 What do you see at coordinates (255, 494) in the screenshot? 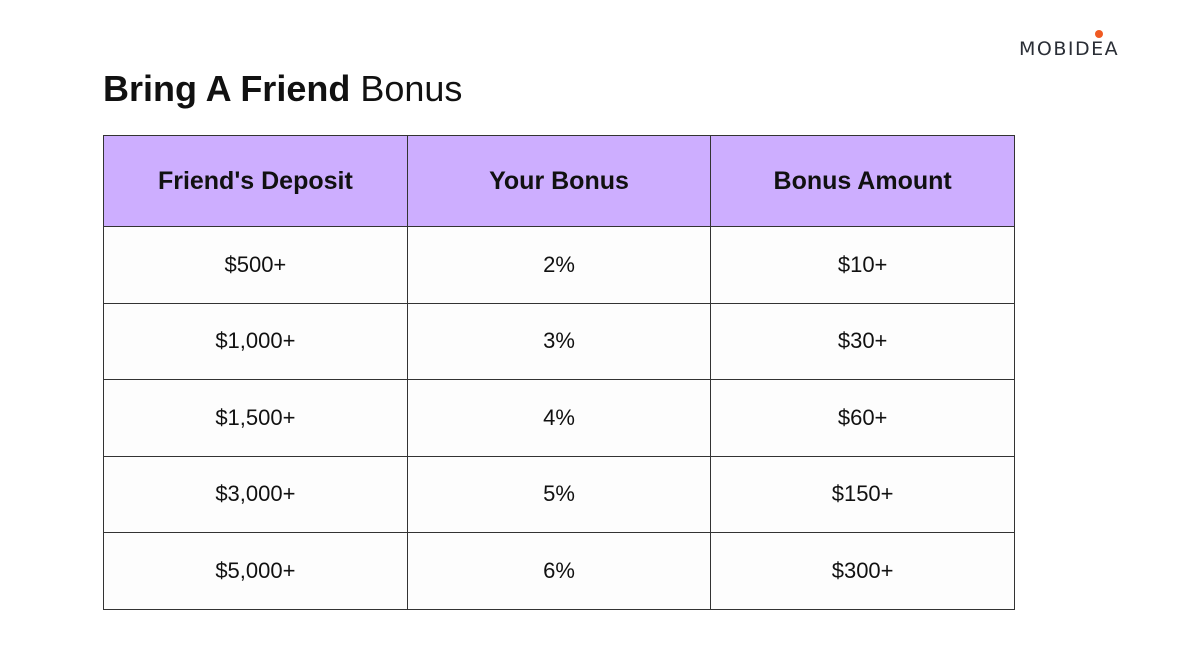
I see `table-cell: $3,000+` at bounding box center [255, 494].